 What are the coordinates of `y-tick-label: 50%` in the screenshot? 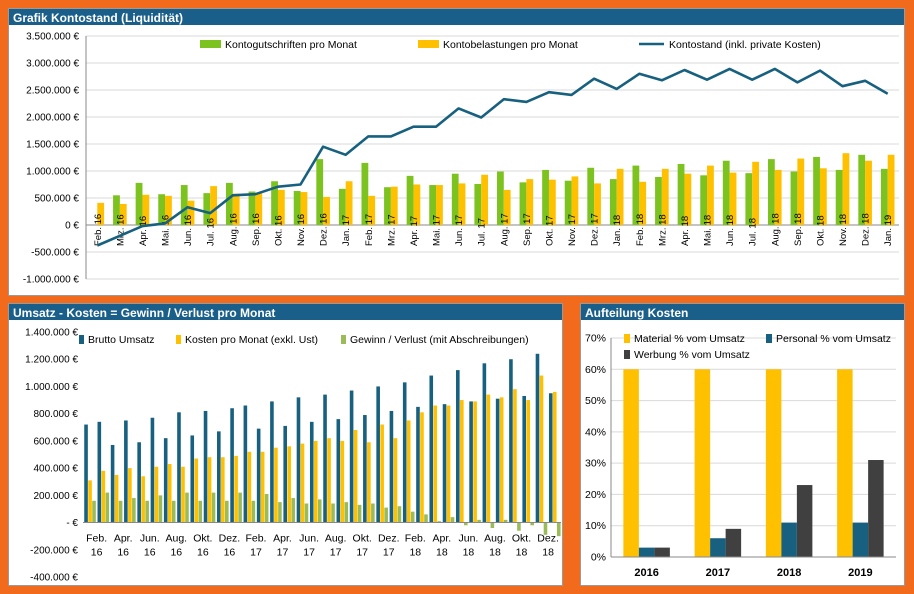 It's located at (595, 401).